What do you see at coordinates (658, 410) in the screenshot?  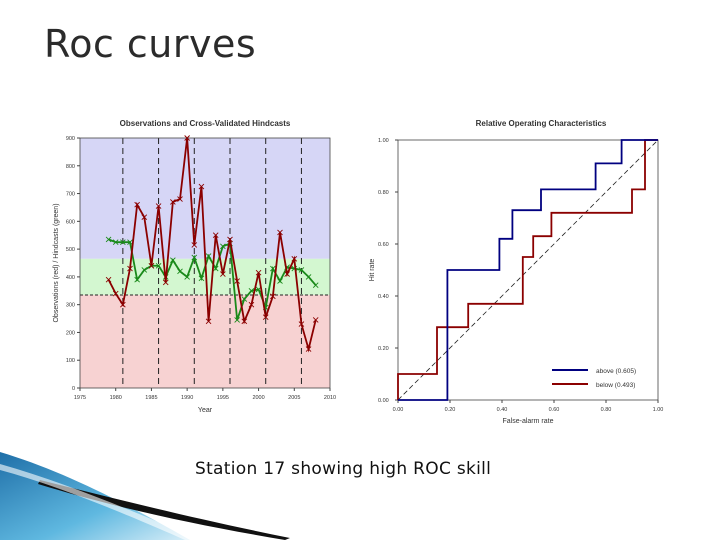 I see `x-tick-label: 1.00` at bounding box center [658, 410].